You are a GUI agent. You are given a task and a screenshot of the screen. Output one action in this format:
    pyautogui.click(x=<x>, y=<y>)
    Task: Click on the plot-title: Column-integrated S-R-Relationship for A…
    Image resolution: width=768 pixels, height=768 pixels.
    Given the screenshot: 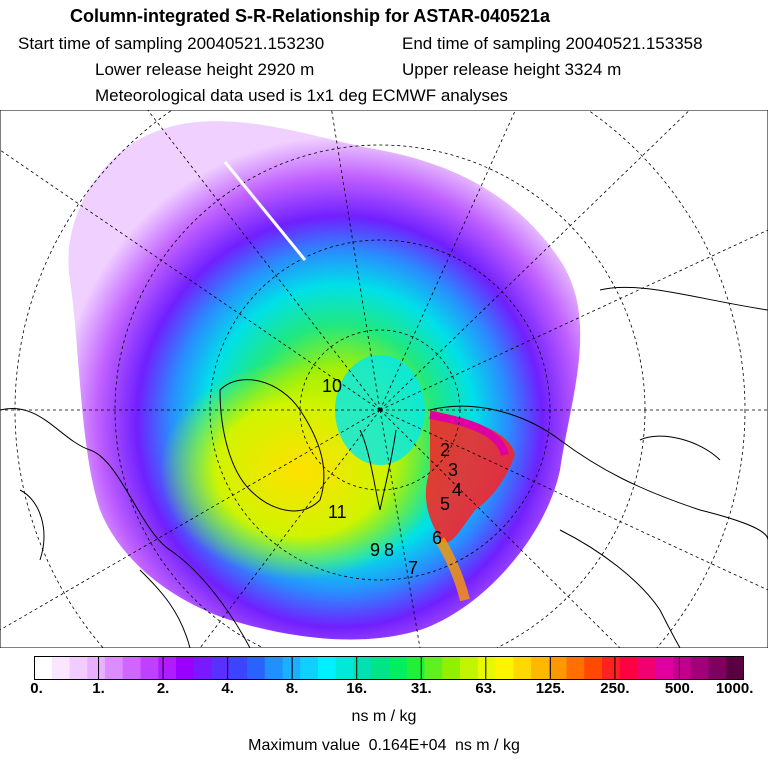 What is the action you would take?
    pyautogui.click(x=310, y=16)
    